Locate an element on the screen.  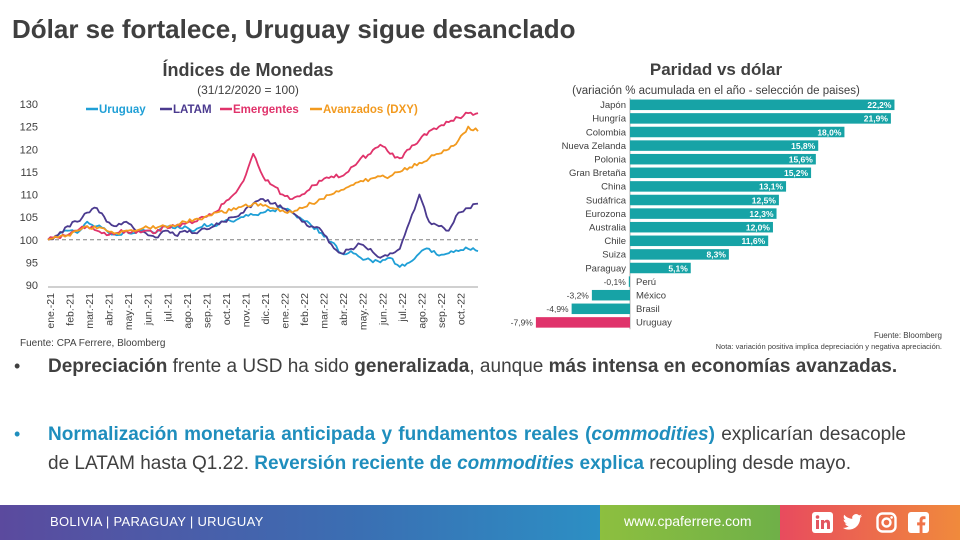
legend-label: Uruguay is located at coordinates (122, 110).